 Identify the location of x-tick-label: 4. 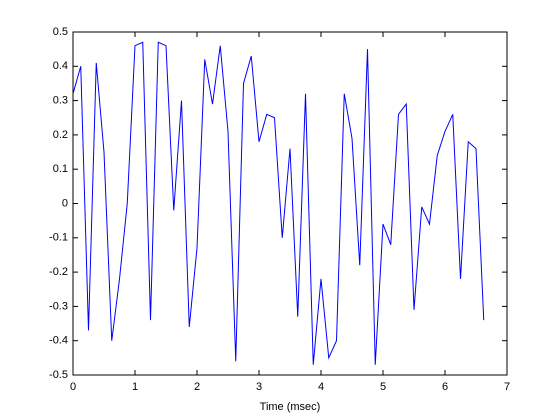
(321, 387).